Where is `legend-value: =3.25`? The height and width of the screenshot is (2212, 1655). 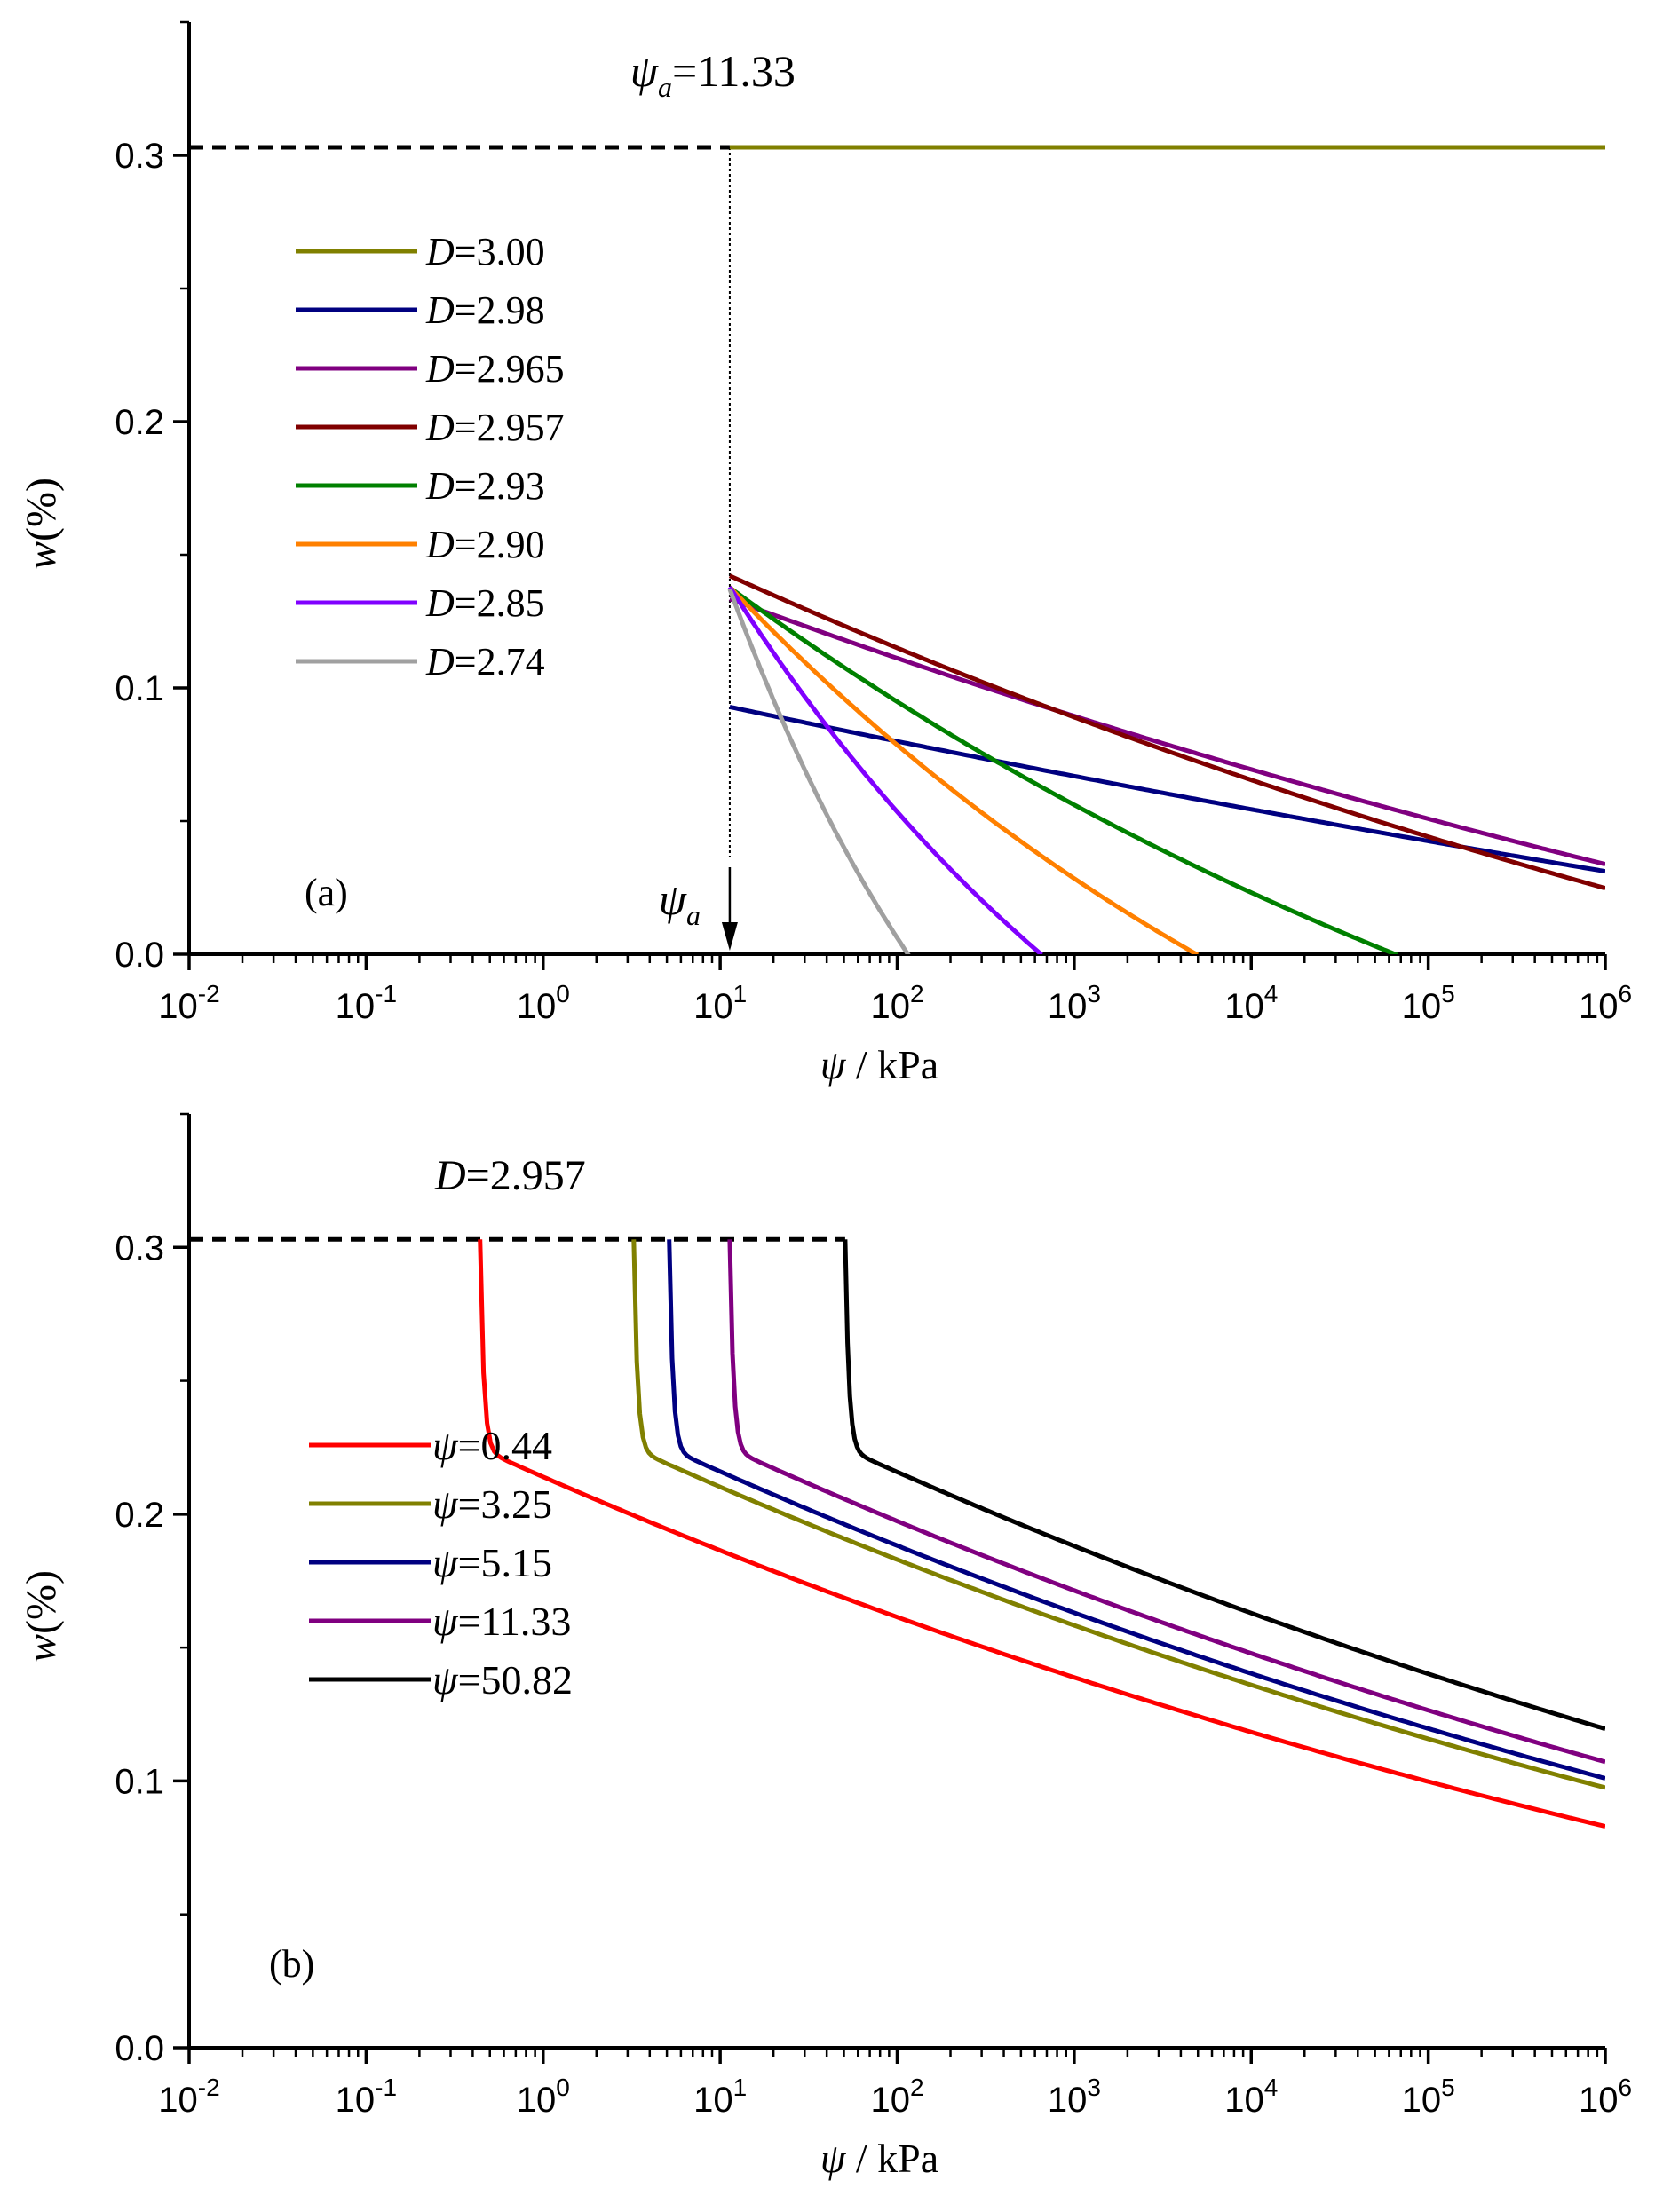
legend-value: =3.25 is located at coordinates (505, 1504).